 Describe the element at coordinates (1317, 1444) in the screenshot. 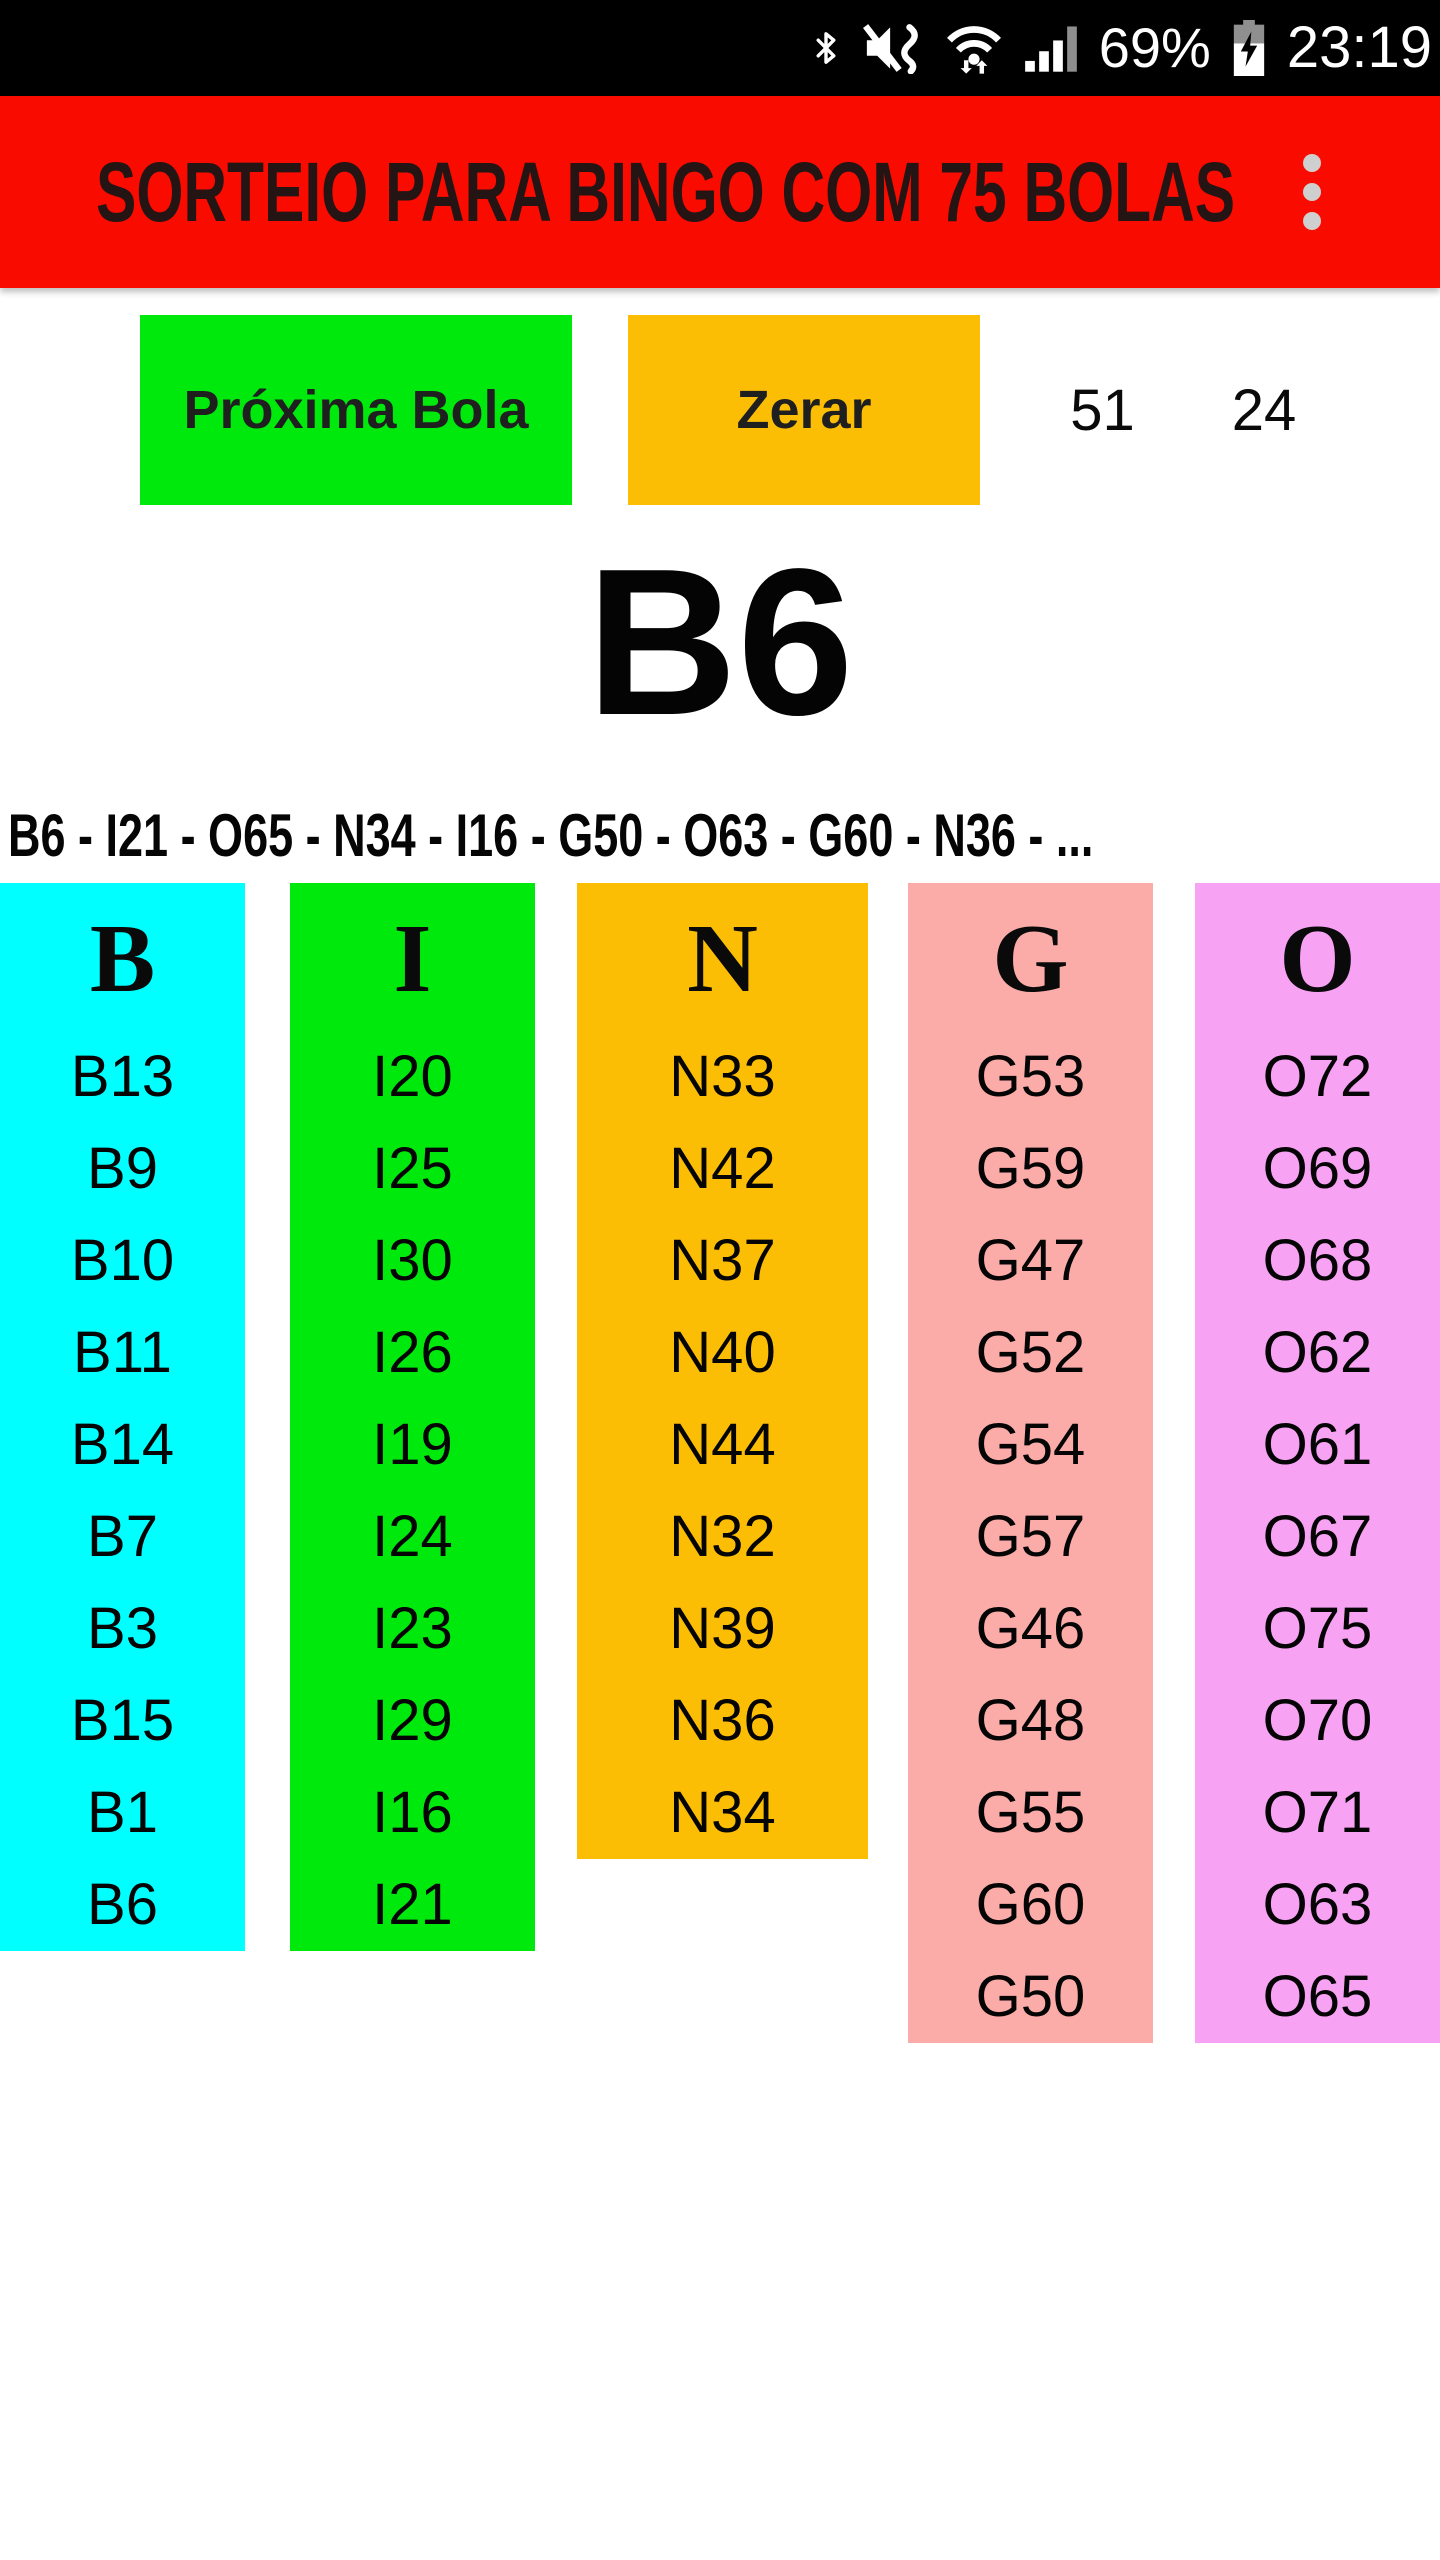

I see `ball-cell: O61` at that location.